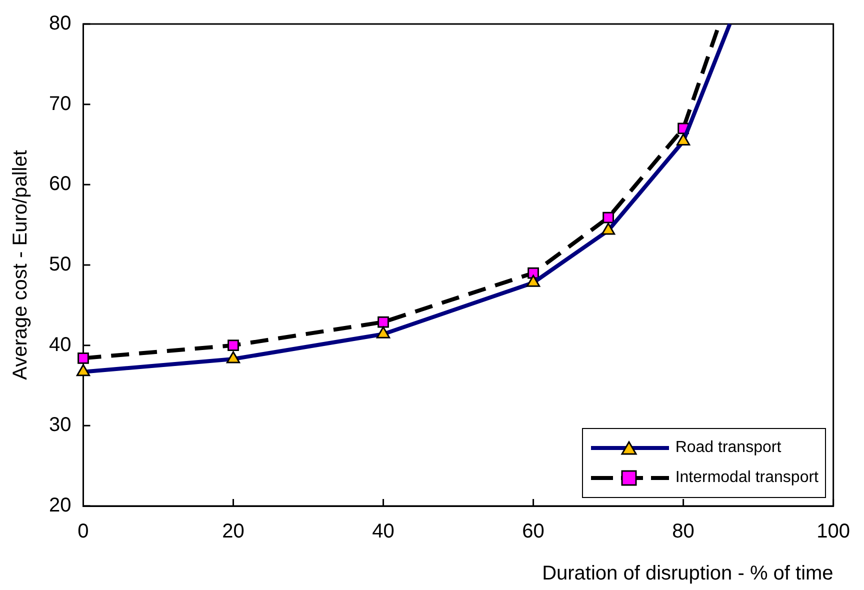 The width and height of the screenshot is (864, 590). Describe the element at coordinates (533, 531) in the screenshot. I see `x-tick-label: 60` at that location.